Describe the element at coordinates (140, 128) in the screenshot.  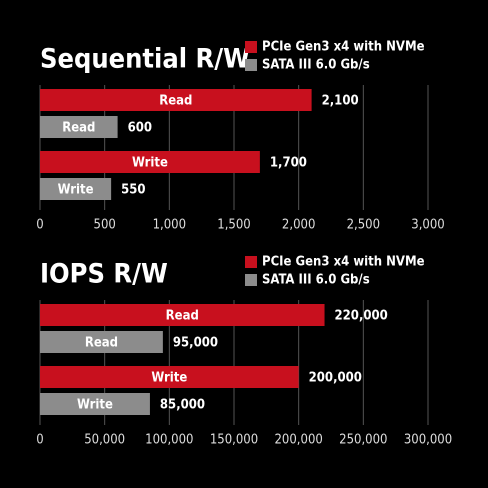
I see `value-label: 600` at that location.